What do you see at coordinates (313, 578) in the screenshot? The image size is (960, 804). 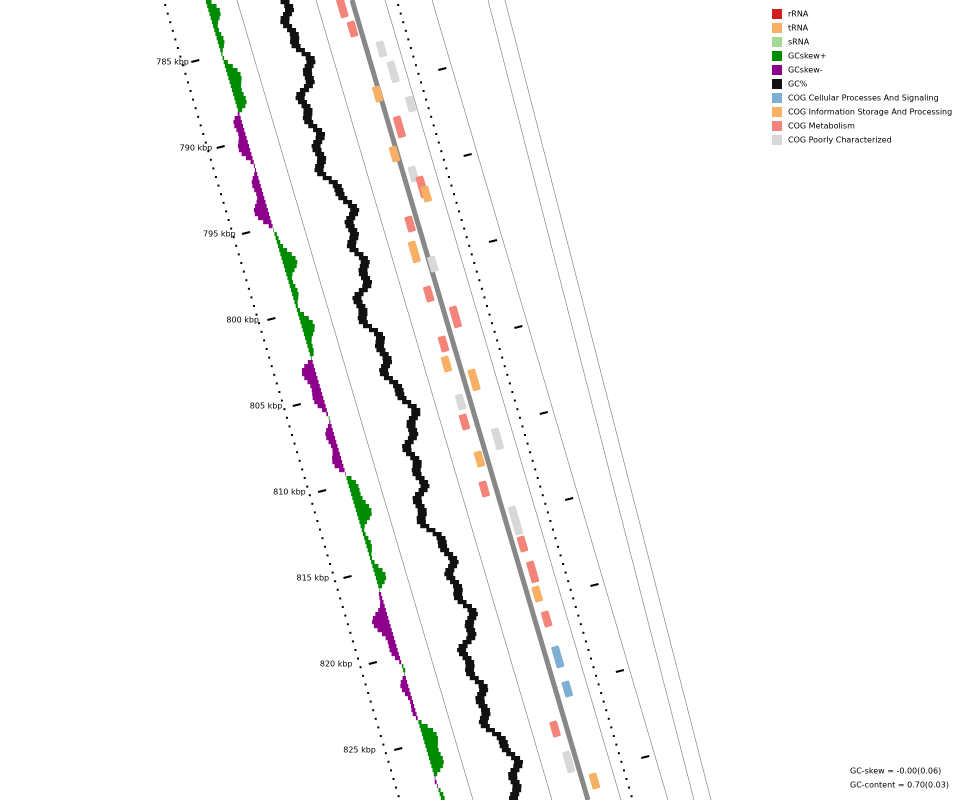 I see `tick-label: 815 kbp` at bounding box center [313, 578].